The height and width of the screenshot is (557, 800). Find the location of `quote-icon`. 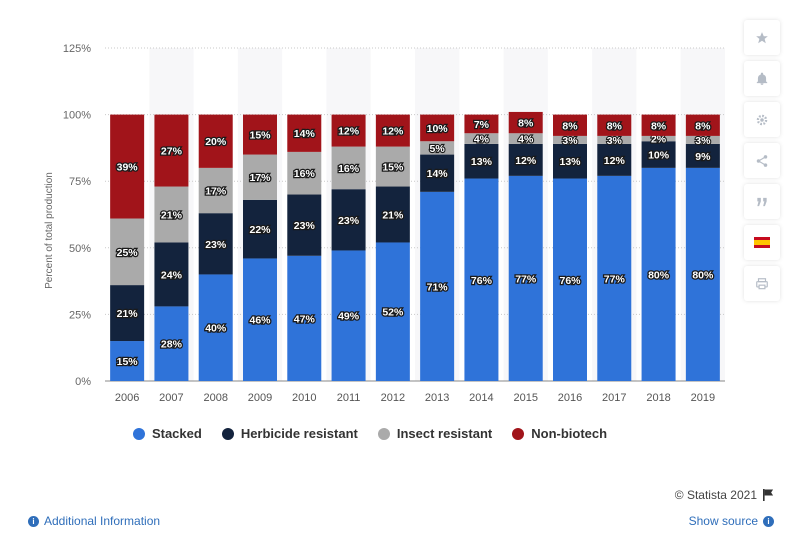

quote-icon is located at coordinates (762, 201).